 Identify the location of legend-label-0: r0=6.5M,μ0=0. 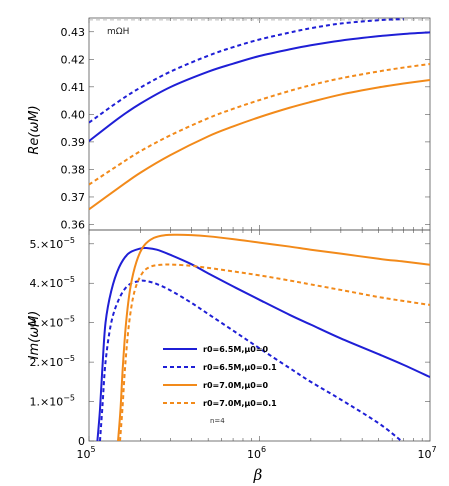
(236, 349).